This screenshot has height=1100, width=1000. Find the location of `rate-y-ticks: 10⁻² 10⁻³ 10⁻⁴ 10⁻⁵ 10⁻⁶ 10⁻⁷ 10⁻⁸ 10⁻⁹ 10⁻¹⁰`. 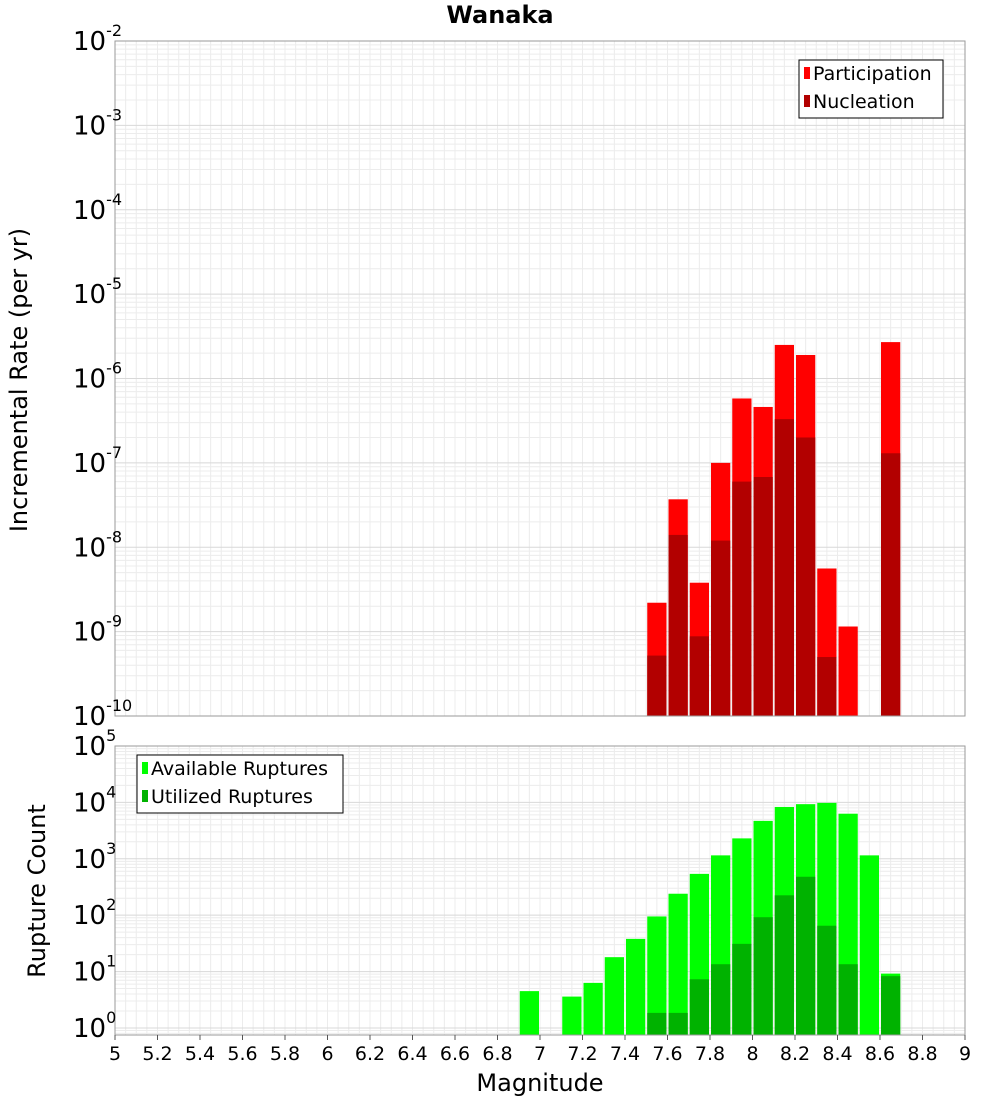

rate-y-ticks: 10⁻² 10⁻³ 10⁻⁴ 10⁻⁵ 10⁻⁶ 10⁻⁷ 10⁻⁸ 10⁻⁹ 10⁻¹⁰ is located at coordinates (102, 376).